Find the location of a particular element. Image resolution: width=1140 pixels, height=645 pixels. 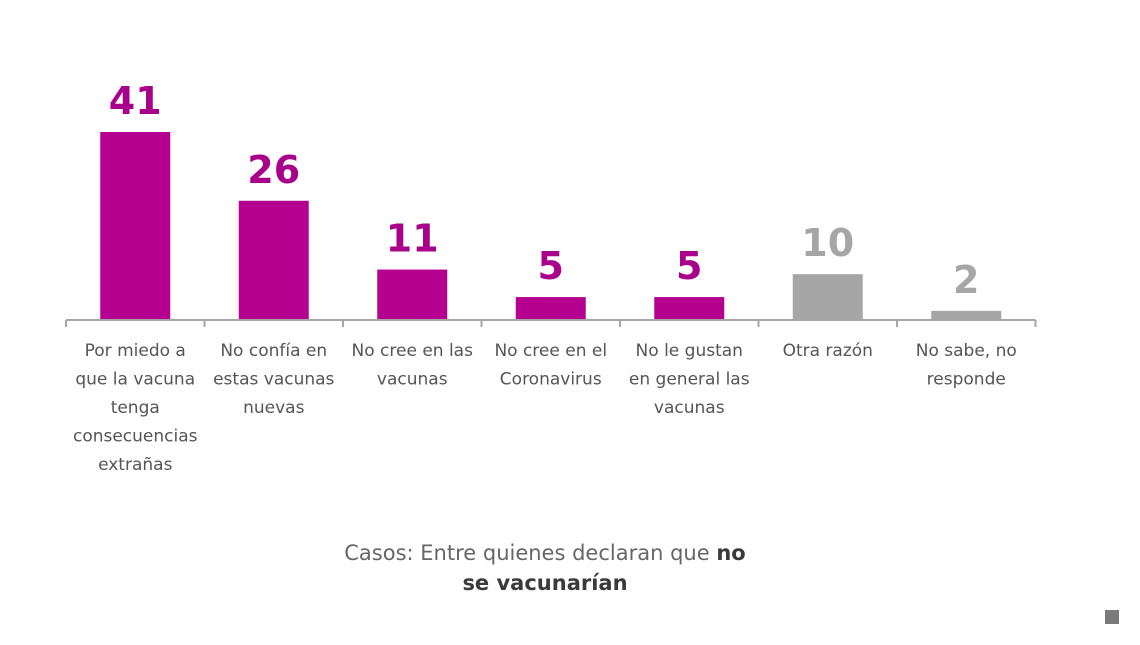

bar-value-label: 41 is located at coordinates (135, 101).